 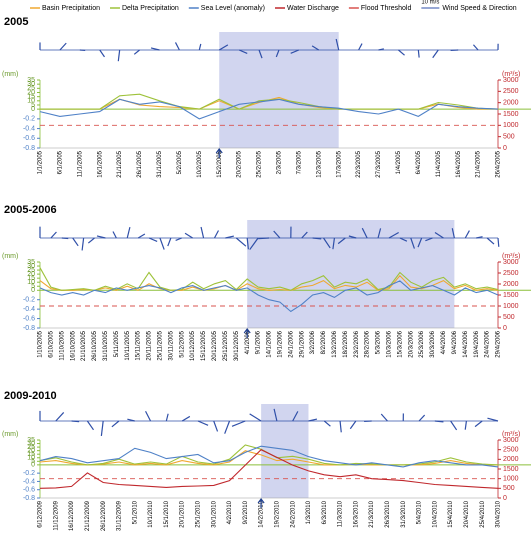 What do you see at coordinates (29, 318) in the screenshot?
I see `sea-tick-label: -0.6` at bounding box center [29, 318].